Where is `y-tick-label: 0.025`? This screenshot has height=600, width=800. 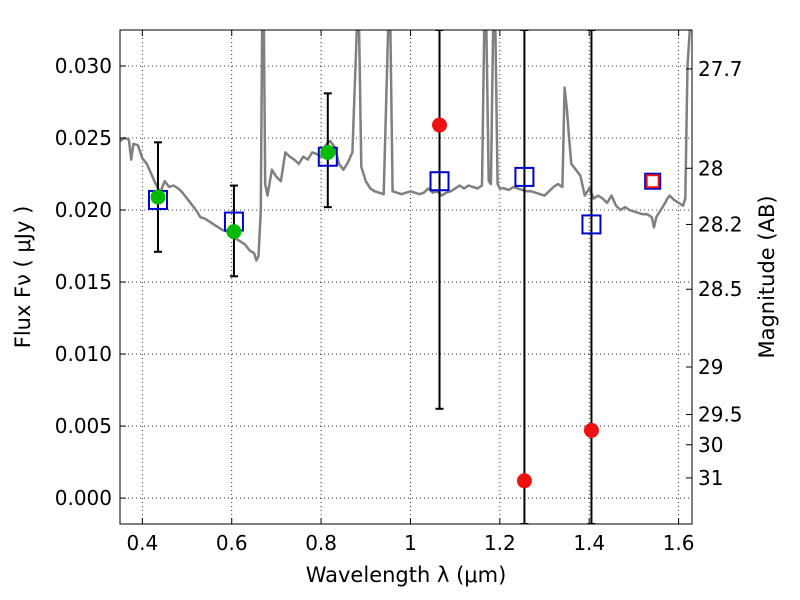
y-tick-label: 0.025 is located at coordinates (83, 138).